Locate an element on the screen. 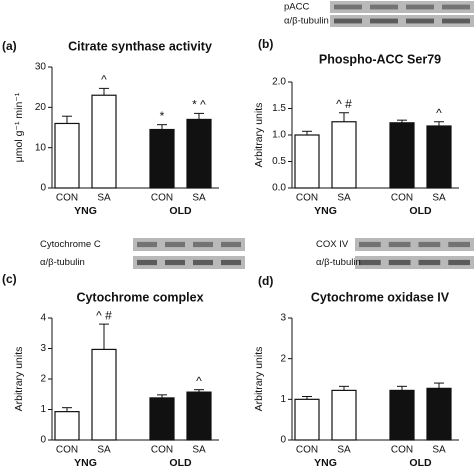 The height and width of the screenshot is (469, 474). y-tick-label: 1.5 is located at coordinates (279, 108).